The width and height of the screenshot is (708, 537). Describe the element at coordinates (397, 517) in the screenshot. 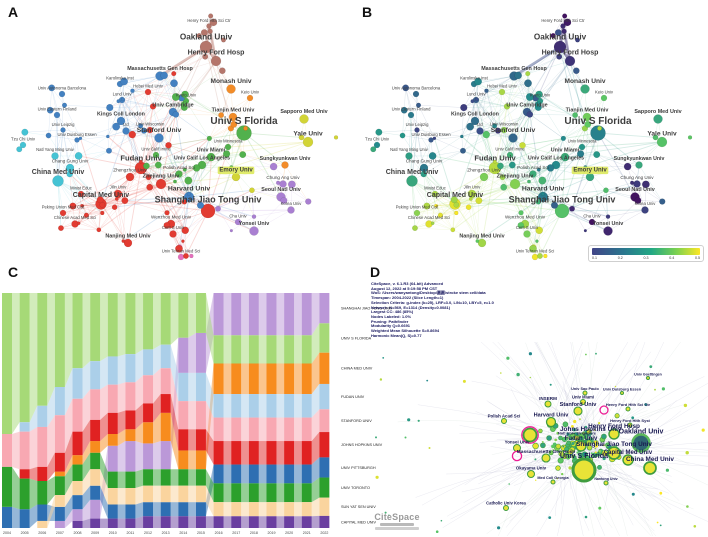

I see `citespace-logo-text: CiteSpace` at that location.